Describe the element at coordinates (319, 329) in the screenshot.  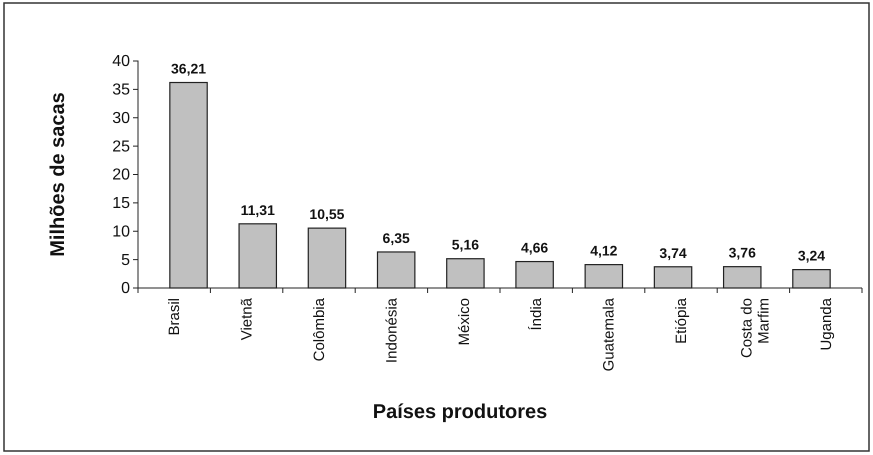
I see `x-tick-label: Colômbia` at that location.